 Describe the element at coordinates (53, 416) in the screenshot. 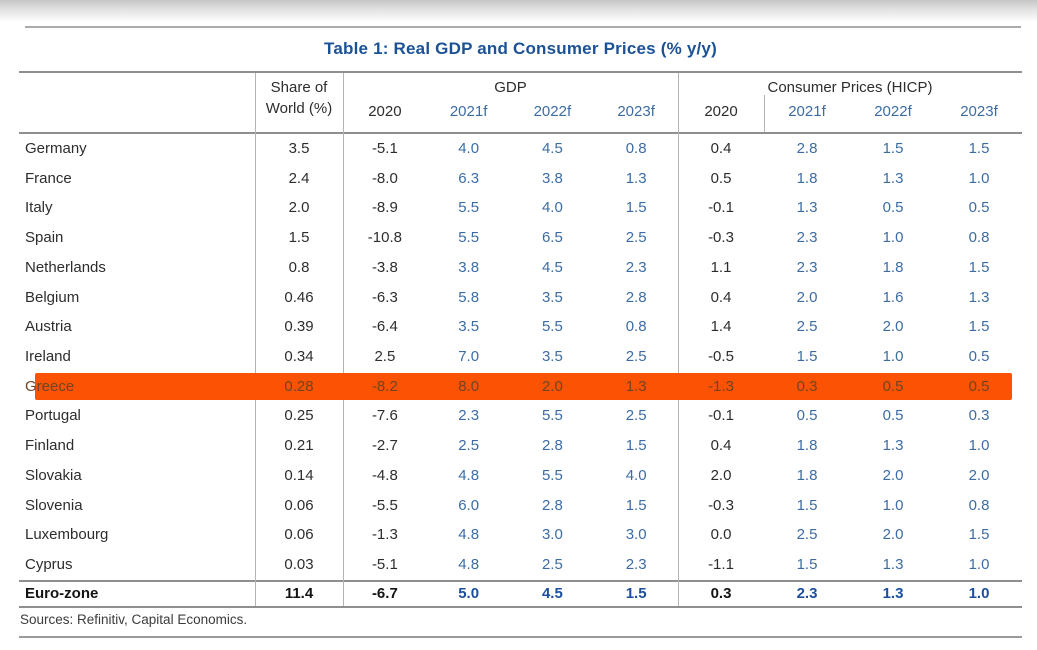

I see `country-cell: Portugal` at that location.